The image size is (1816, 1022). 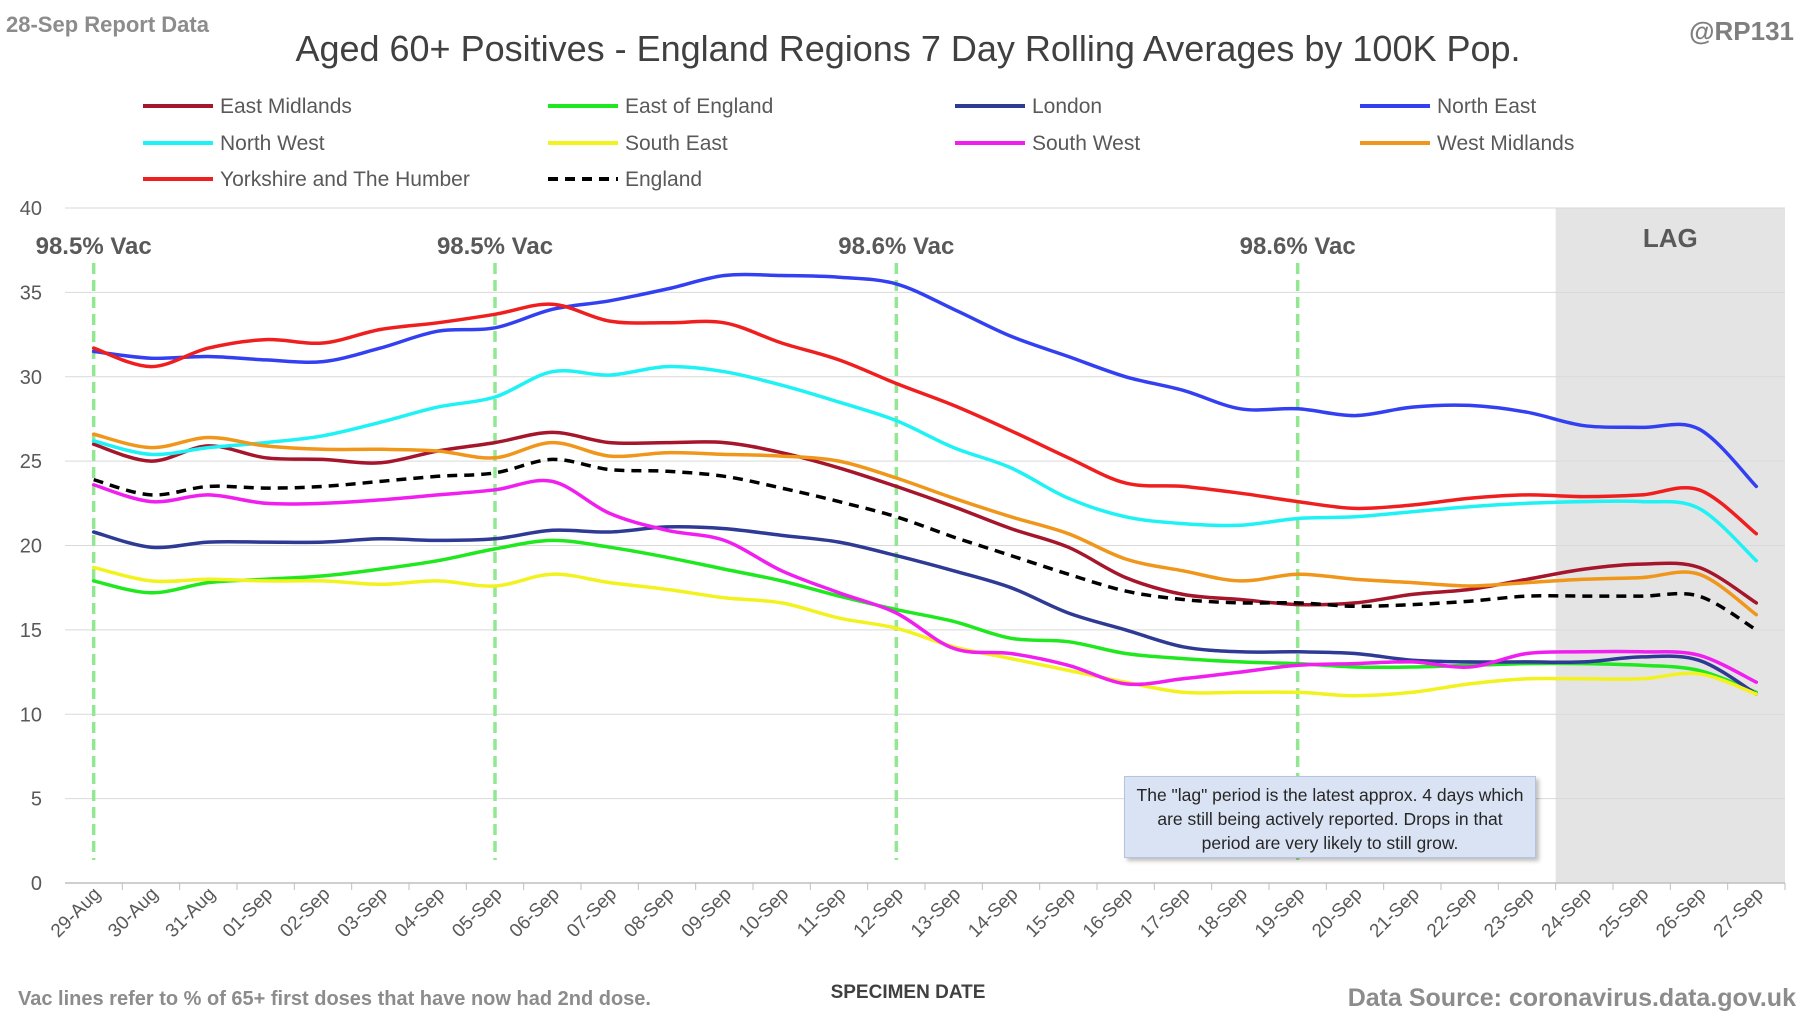 I want to click on x-tick-label: 29-Aug, so click(x=76, y=913).